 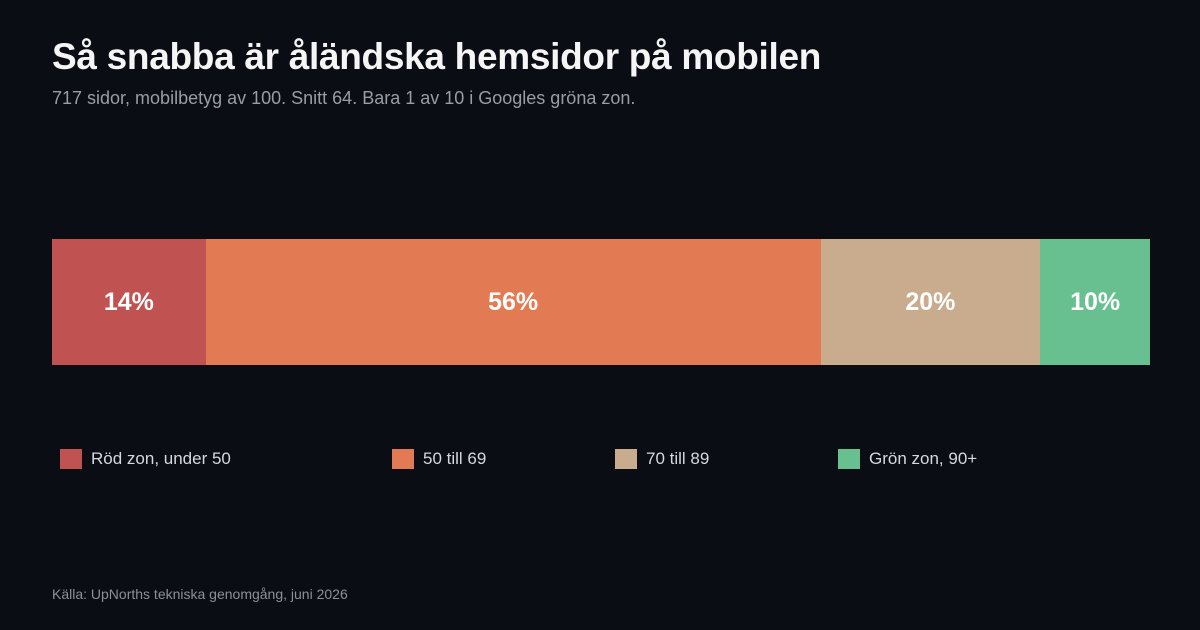 What do you see at coordinates (455, 458) in the screenshot?
I see `legend-label: 50 till 69` at bounding box center [455, 458].